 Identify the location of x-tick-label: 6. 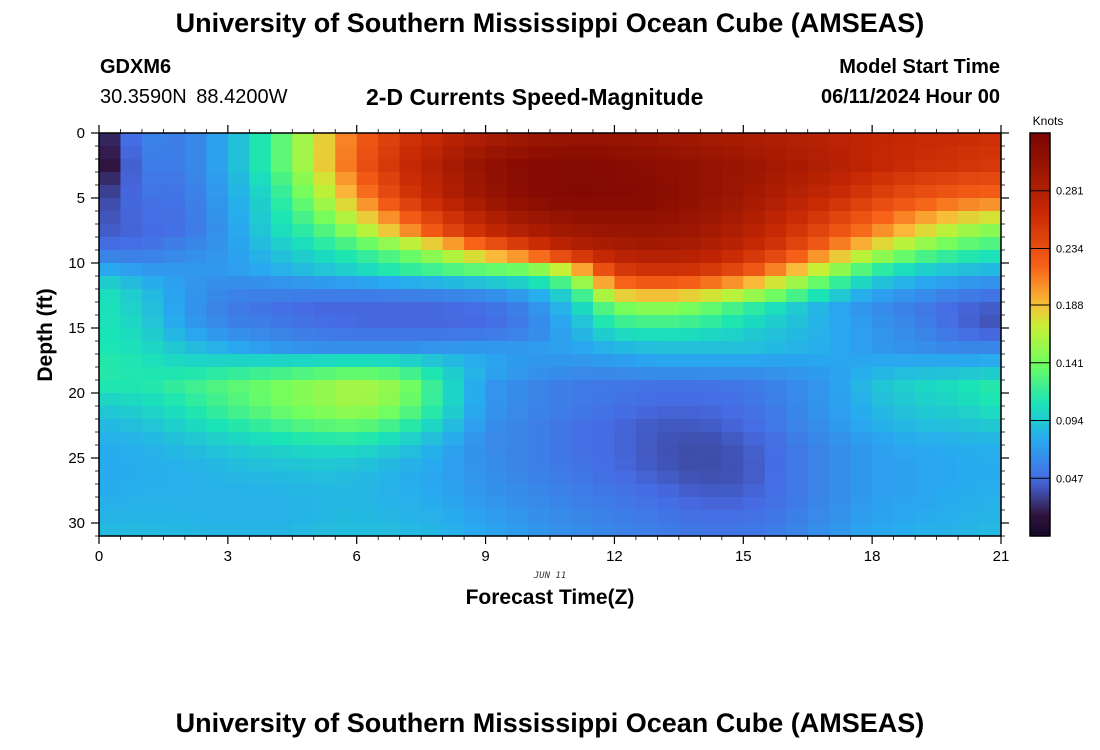
(357, 556).